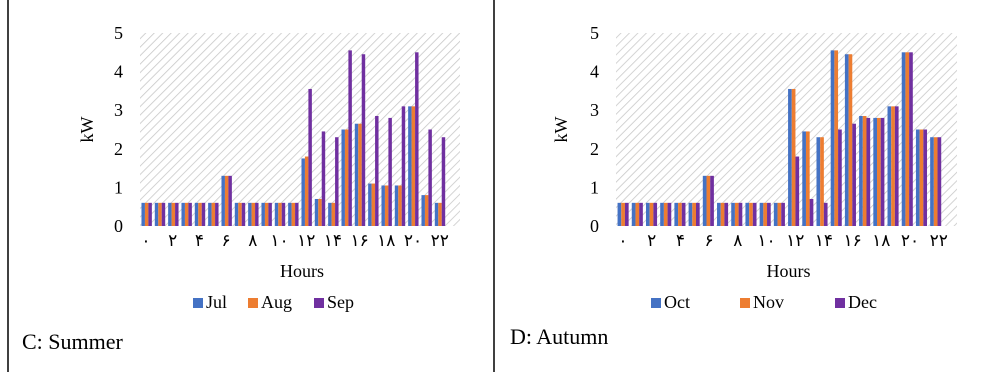  Describe the element at coordinates (594, 187) in the screenshot. I see `y-tick-label: 1` at that location.